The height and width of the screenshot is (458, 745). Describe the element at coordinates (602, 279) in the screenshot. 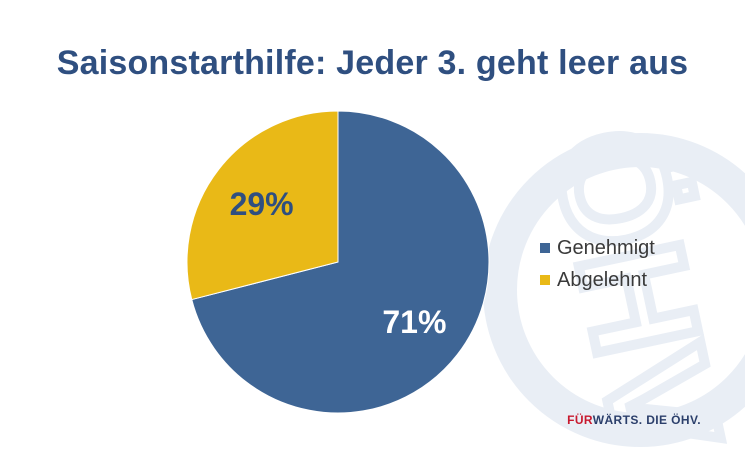

I see `legend-label-abgelehnt: Abgelehnt` at that location.